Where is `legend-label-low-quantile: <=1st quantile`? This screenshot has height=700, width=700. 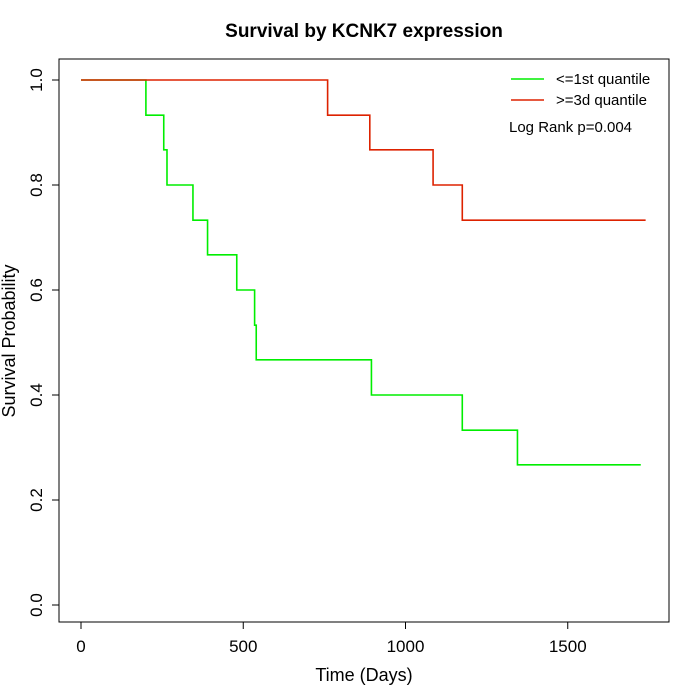 legend-label-low-quantile: <=1st quantile is located at coordinates (603, 79).